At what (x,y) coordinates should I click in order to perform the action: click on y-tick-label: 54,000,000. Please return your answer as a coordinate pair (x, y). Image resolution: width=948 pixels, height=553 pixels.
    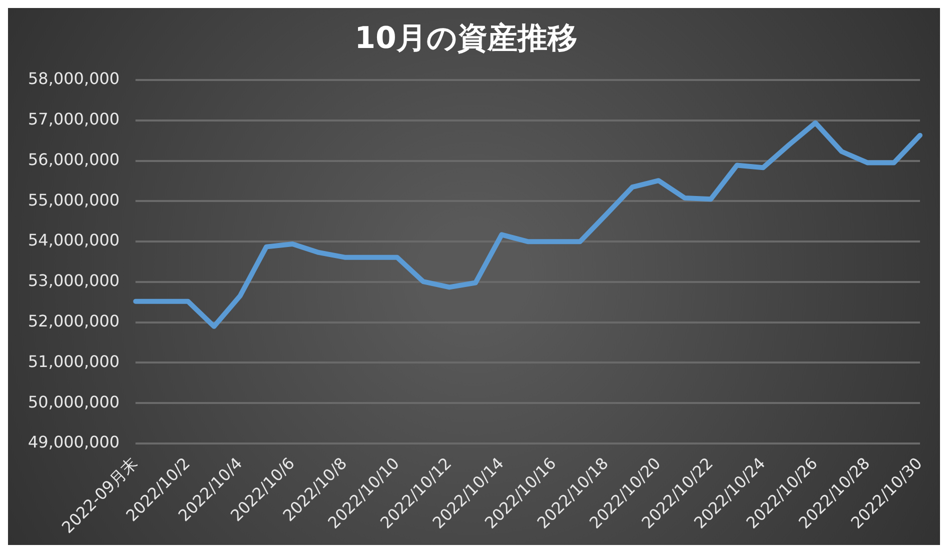
    Looking at the image, I should click on (74, 240).